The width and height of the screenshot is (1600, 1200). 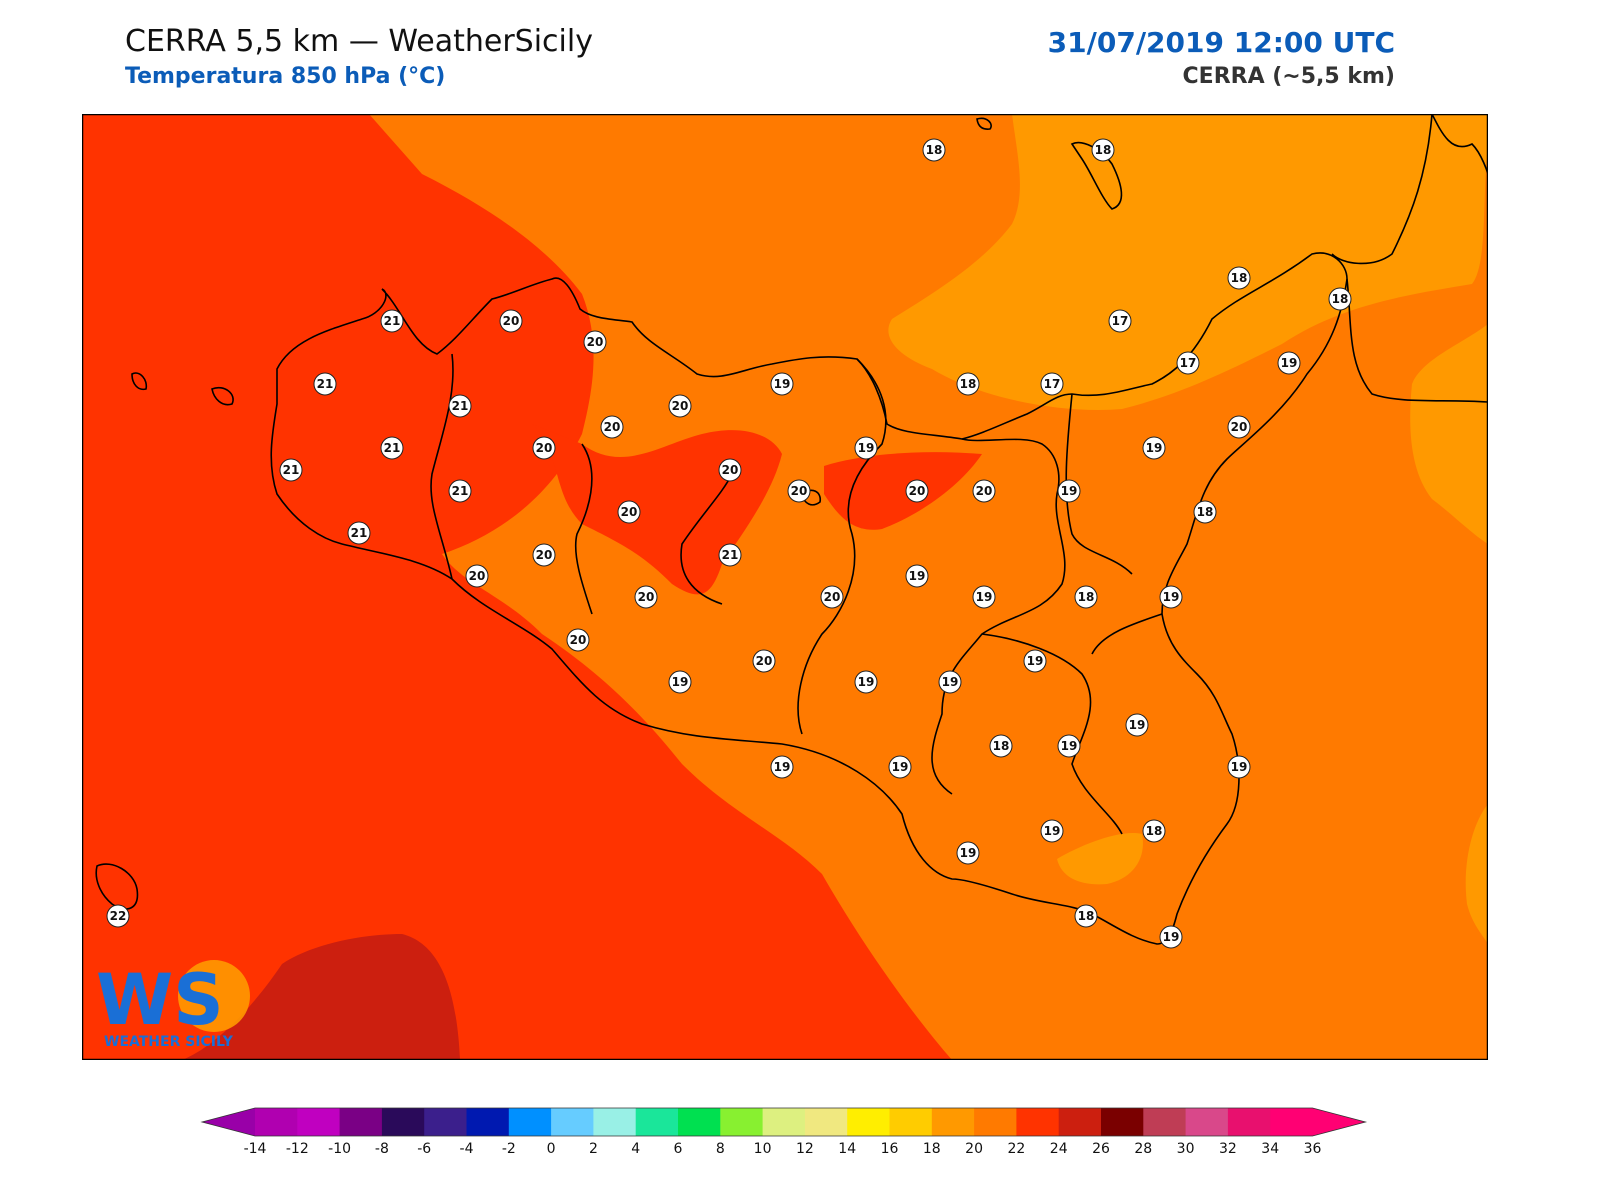 I want to click on weather-sicily-logo: WS WEATHER SICILY, so click(x=173, y=1004).